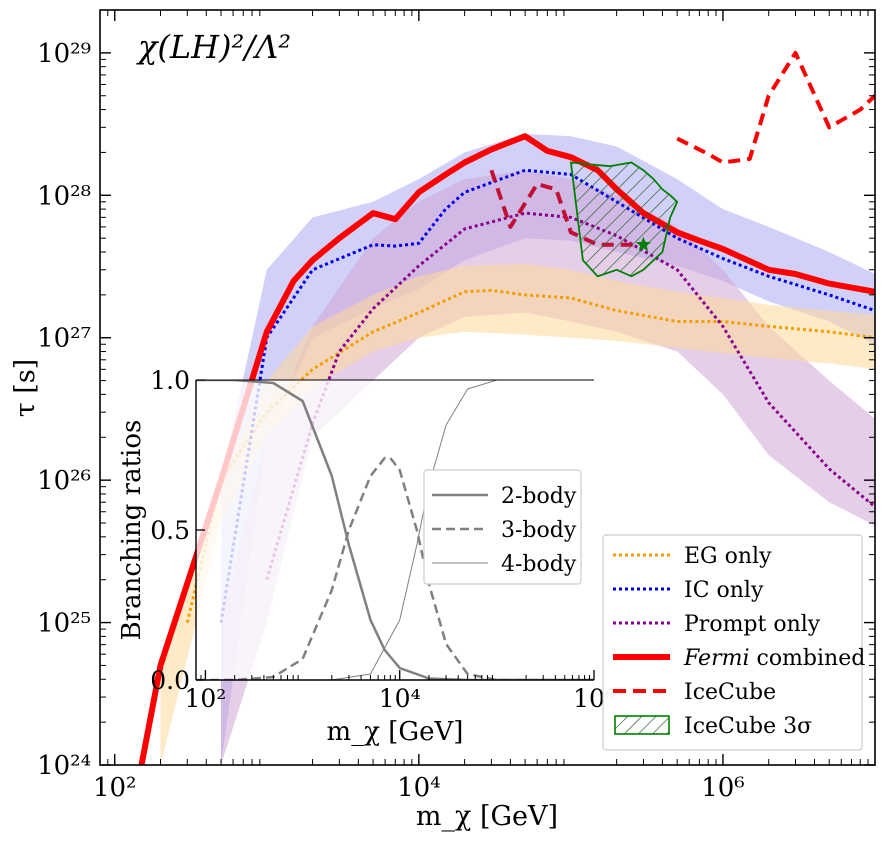 Image resolution: width=885 pixels, height=844 pixels. Describe the element at coordinates (115, 788) in the screenshot. I see `x-tick-label: 10²` at that location.